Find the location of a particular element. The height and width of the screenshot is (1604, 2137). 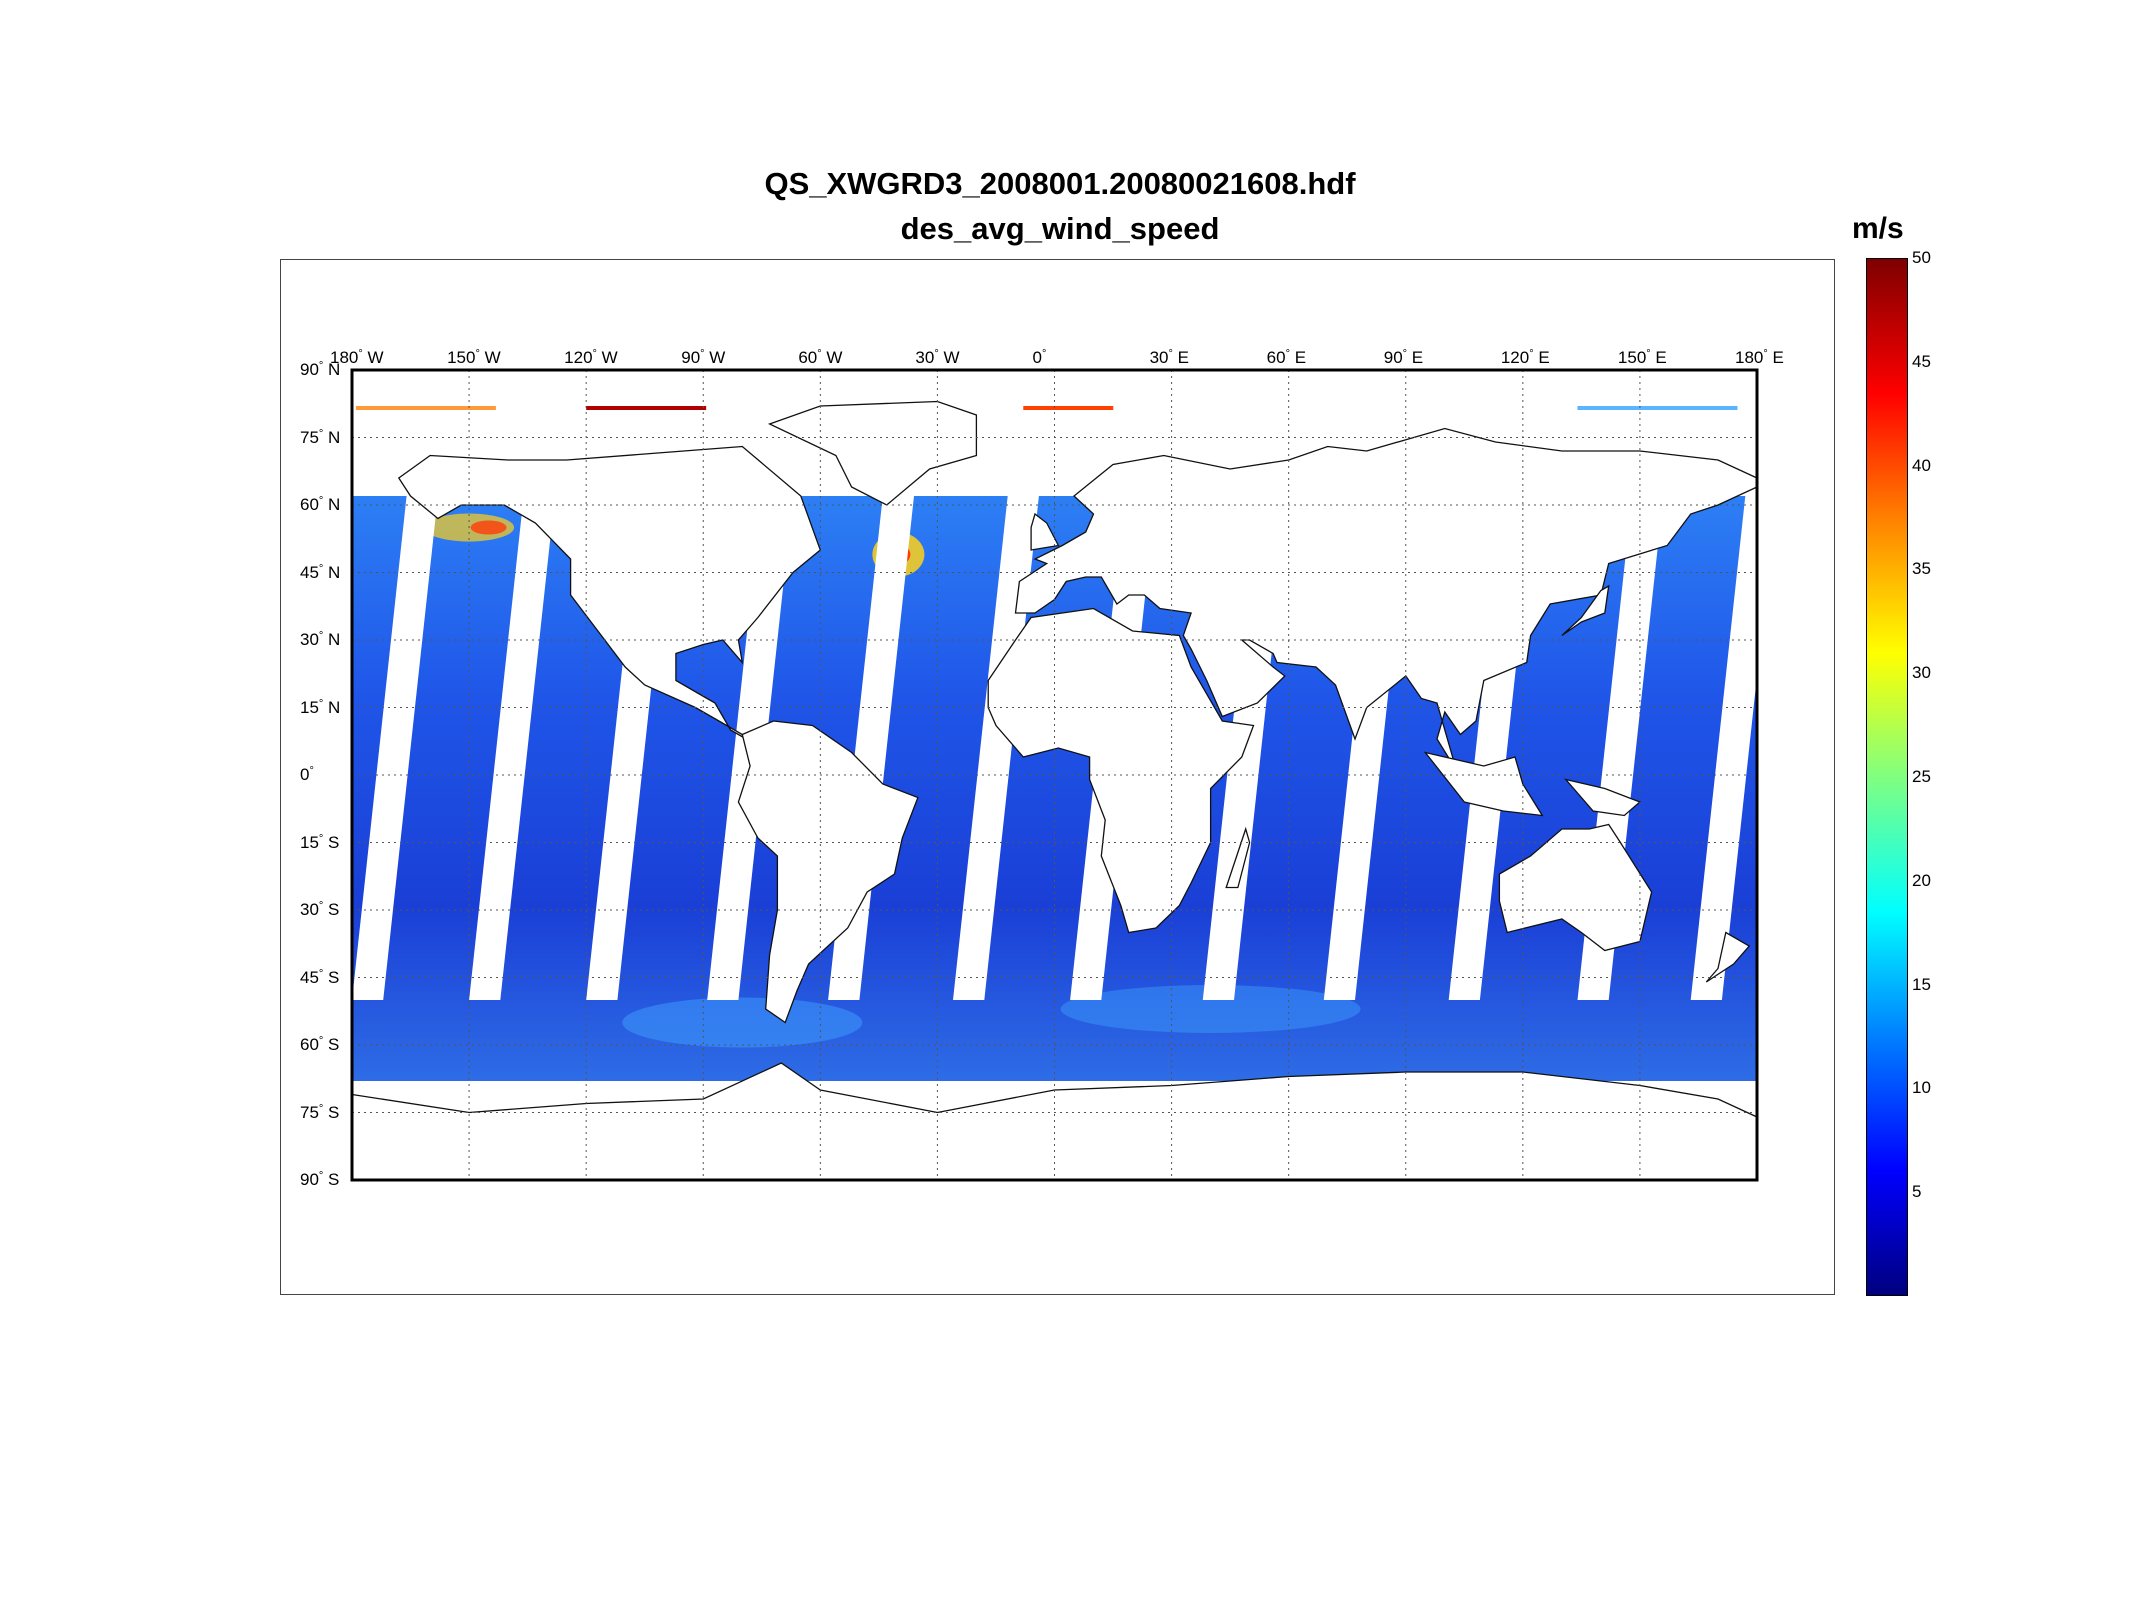

colorbar-tick-label: 35 is located at coordinates (1921, 569).